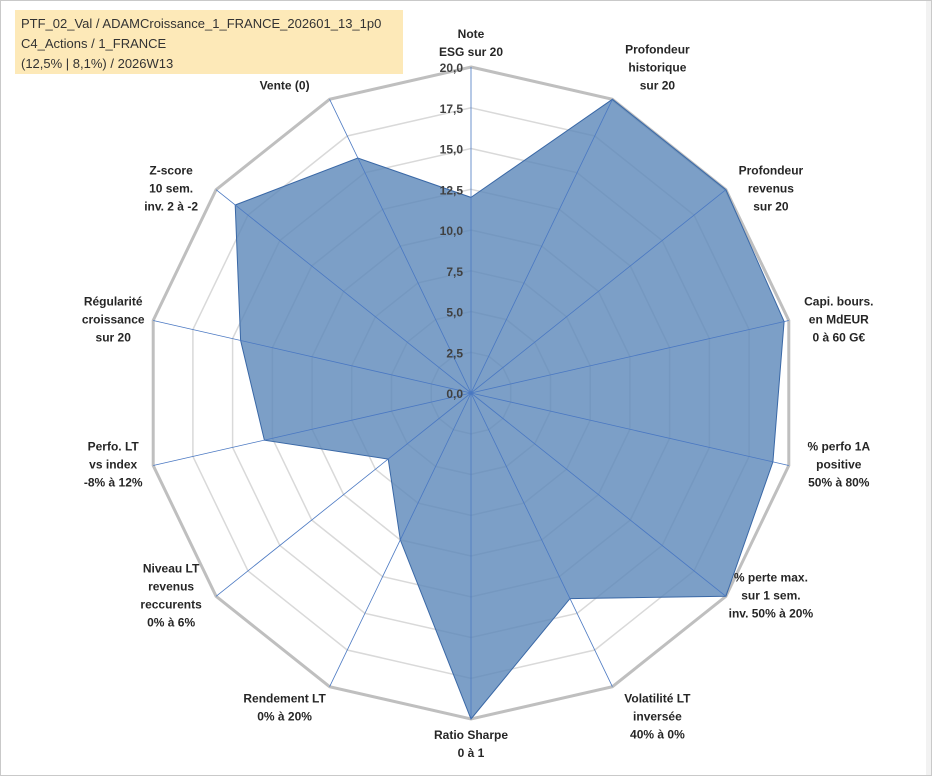 This screenshot has width=932, height=776. Describe the element at coordinates (452, 150) in the screenshot. I see `tick-label-6: 15,0` at that location.